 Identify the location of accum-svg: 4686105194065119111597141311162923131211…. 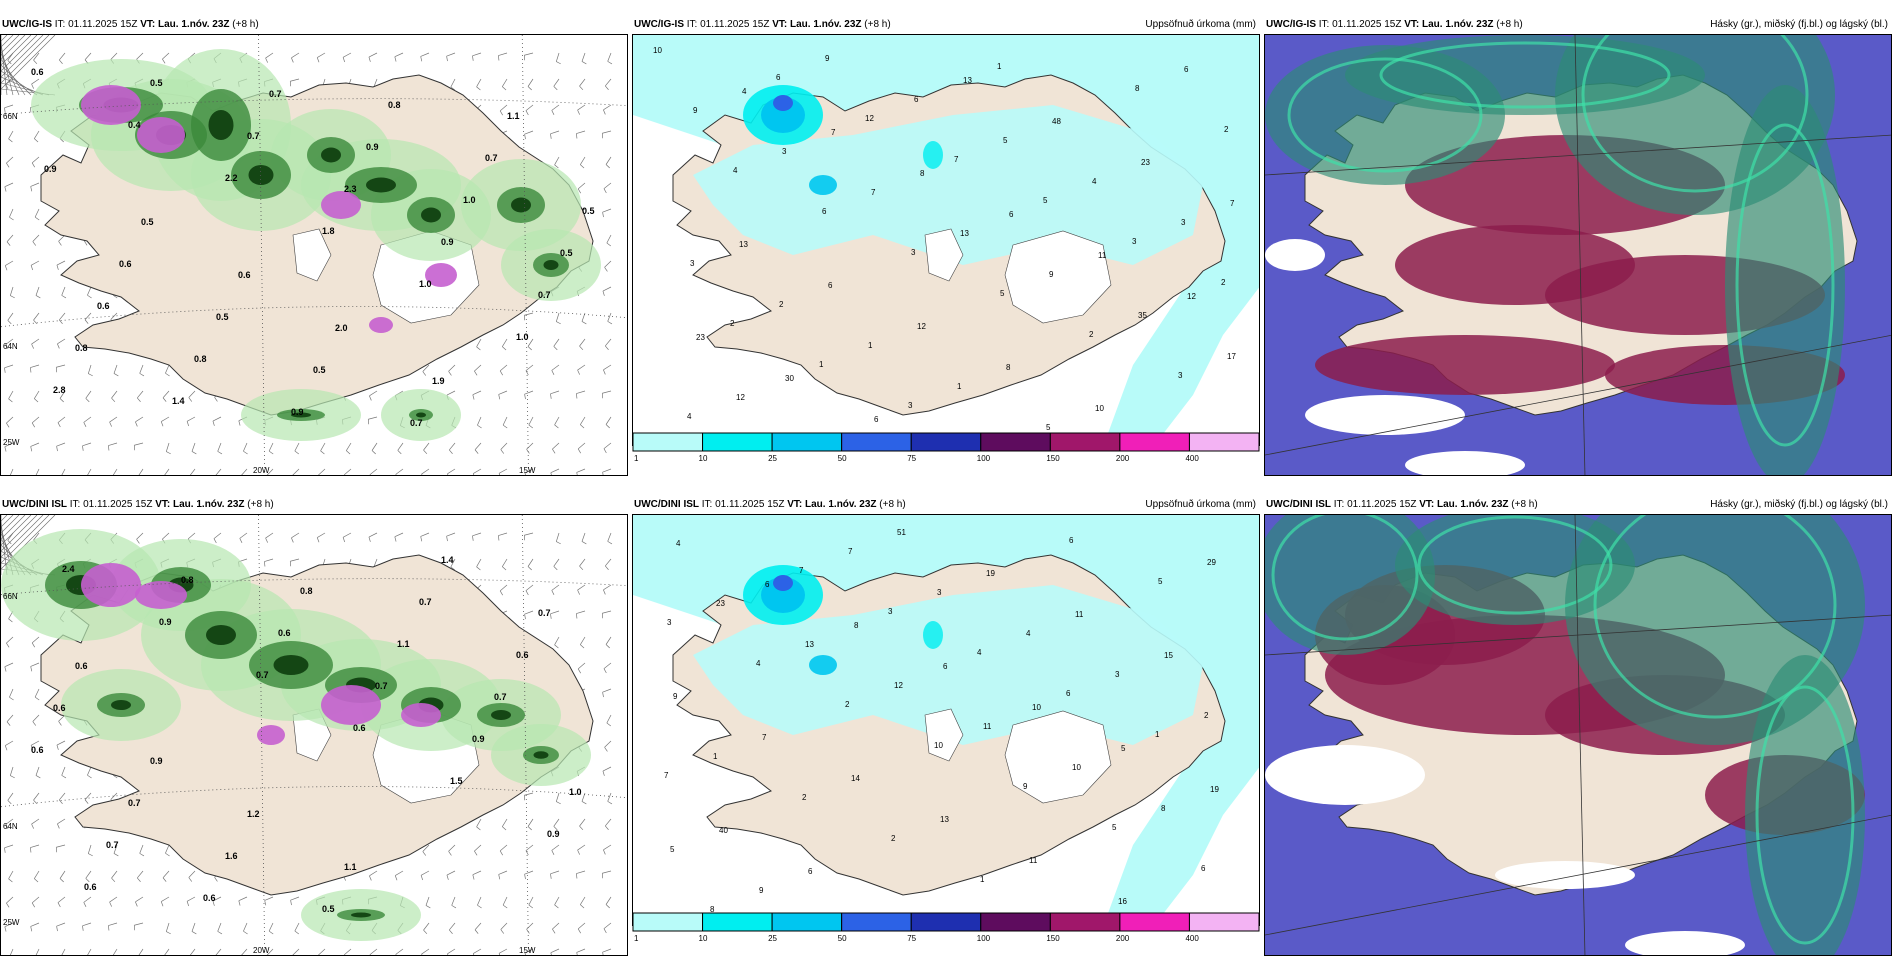
(946, 720).